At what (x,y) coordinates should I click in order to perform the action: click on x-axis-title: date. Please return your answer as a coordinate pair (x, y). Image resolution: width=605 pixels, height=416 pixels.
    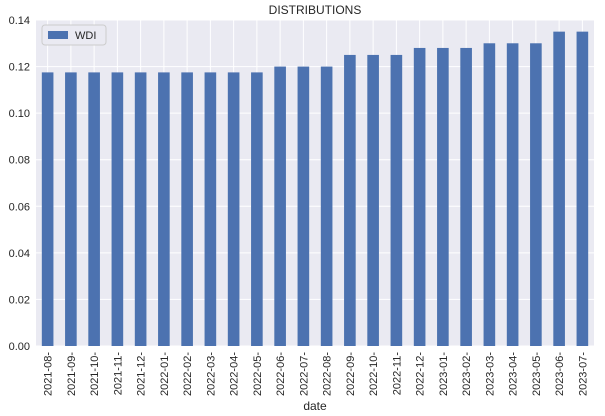
    Looking at the image, I should click on (315, 406).